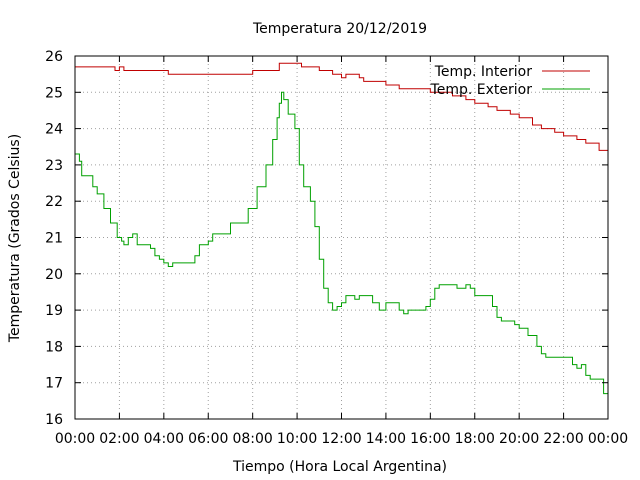  I want to click on y-tick-label: 25, so click(54, 93).